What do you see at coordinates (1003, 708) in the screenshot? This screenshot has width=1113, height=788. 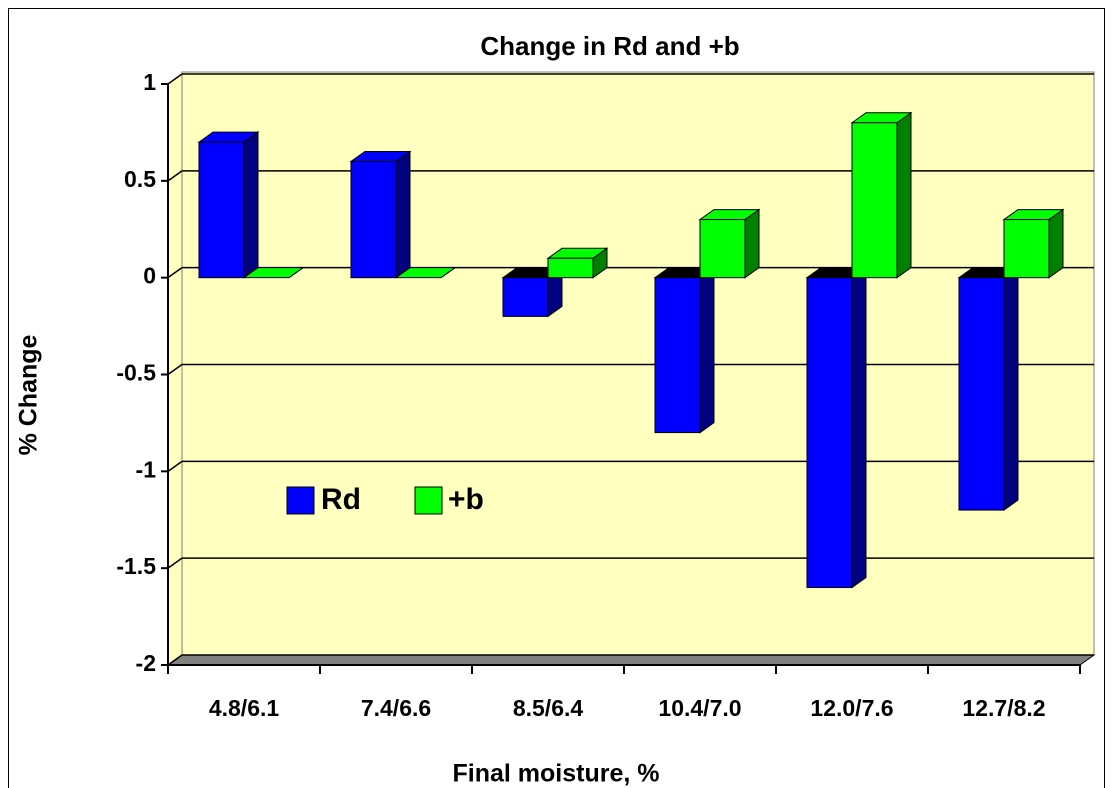 I see `x-tick-label: 12.7/8.2` at bounding box center [1003, 708].